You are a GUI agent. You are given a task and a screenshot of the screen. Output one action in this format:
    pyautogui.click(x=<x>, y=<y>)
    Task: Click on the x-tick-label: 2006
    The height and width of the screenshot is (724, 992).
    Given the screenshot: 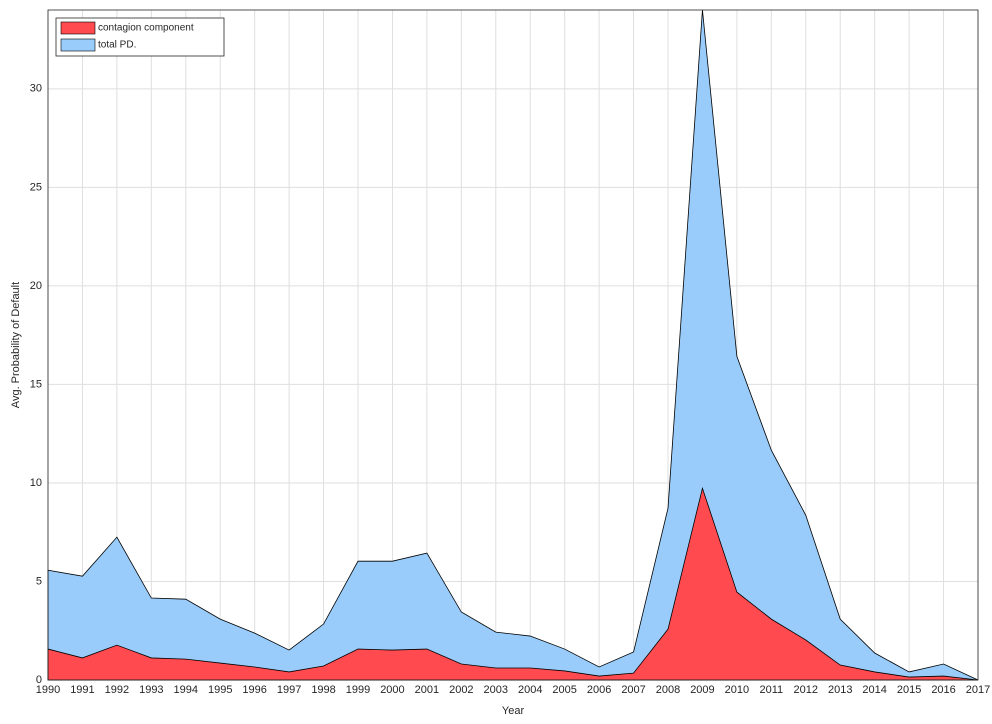 What is the action you would take?
    pyautogui.click(x=599, y=690)
    